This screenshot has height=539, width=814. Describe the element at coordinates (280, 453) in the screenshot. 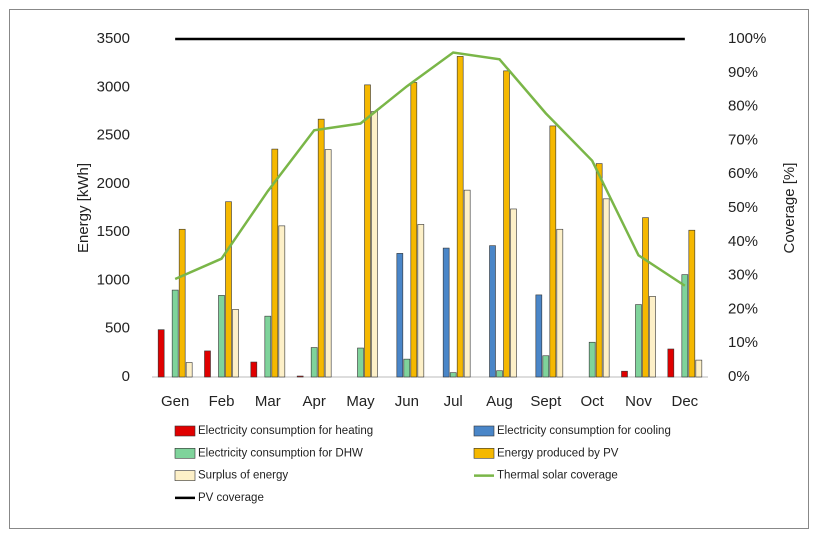

I see `legend-label: Electricity consumption for DHW` at that location.